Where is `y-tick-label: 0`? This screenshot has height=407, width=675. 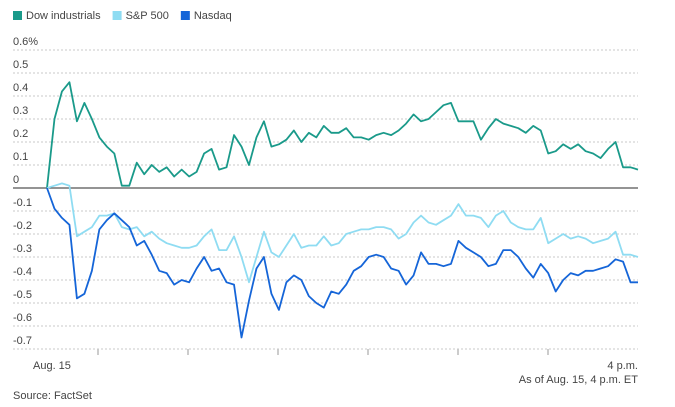
y-tick-label: 0 is located at coordinates (16, 180).